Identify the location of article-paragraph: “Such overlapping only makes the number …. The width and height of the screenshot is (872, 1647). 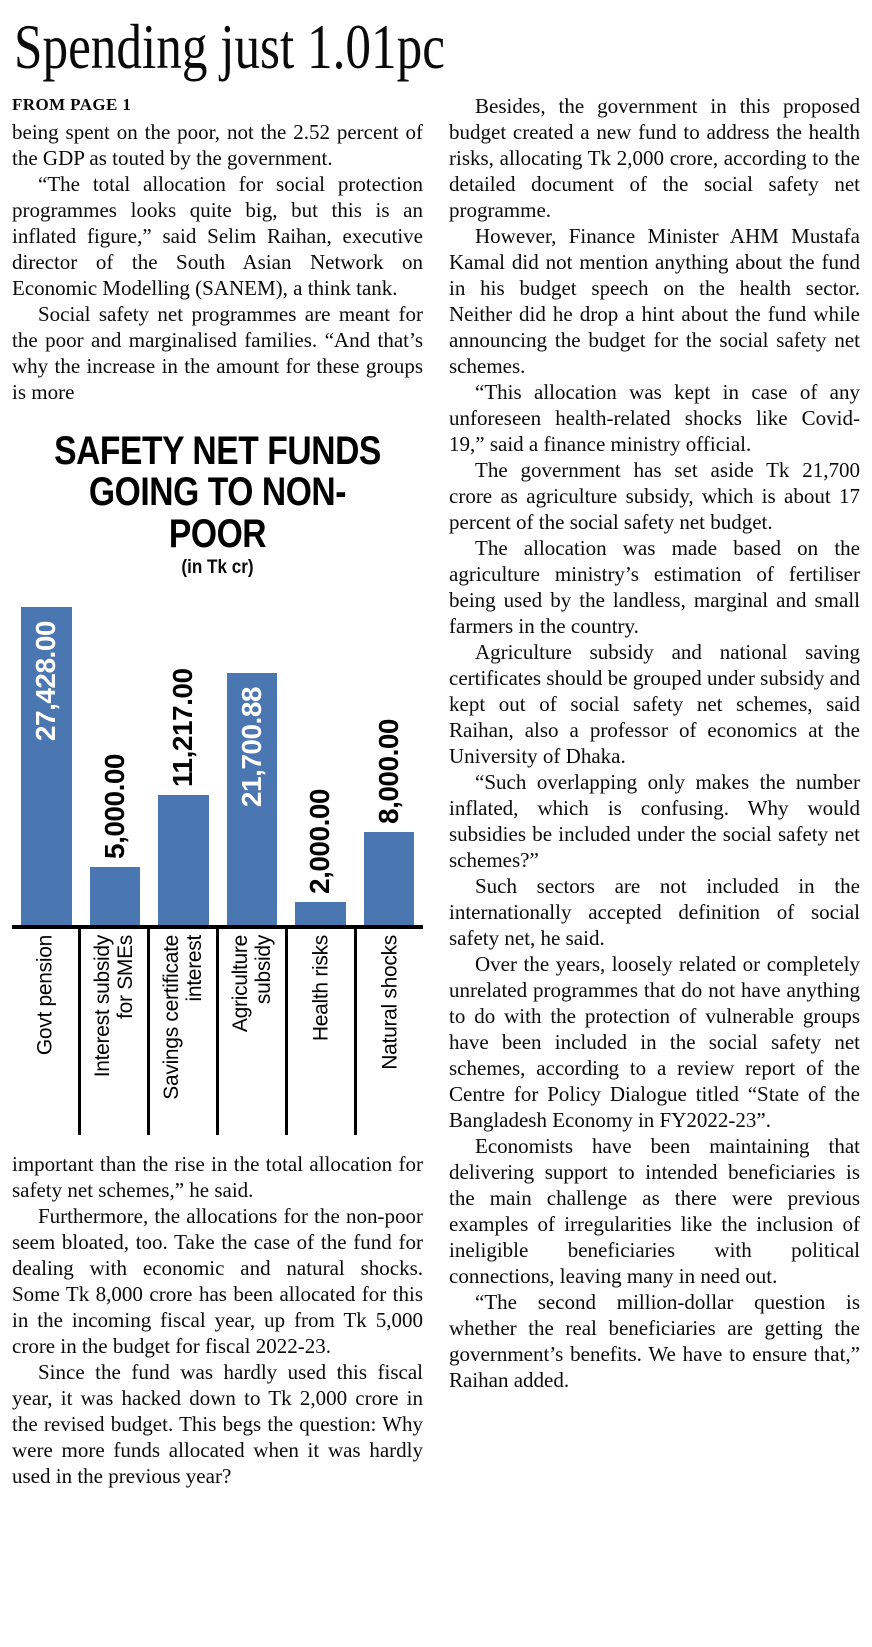
(654, 821).